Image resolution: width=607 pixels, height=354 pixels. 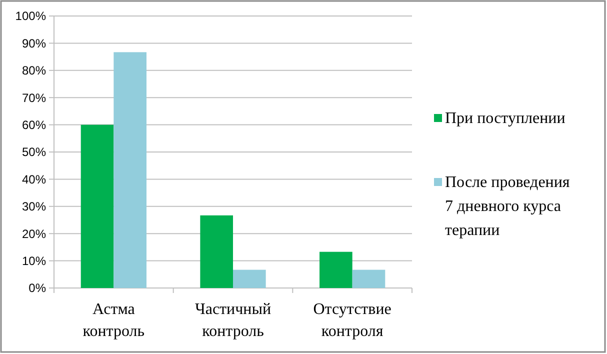 What do you see at coordinates (507, 206) in the screenshot?
I see `legend-label: После проведения 7 дневного курса терапии` at bounding box center [507, 206].